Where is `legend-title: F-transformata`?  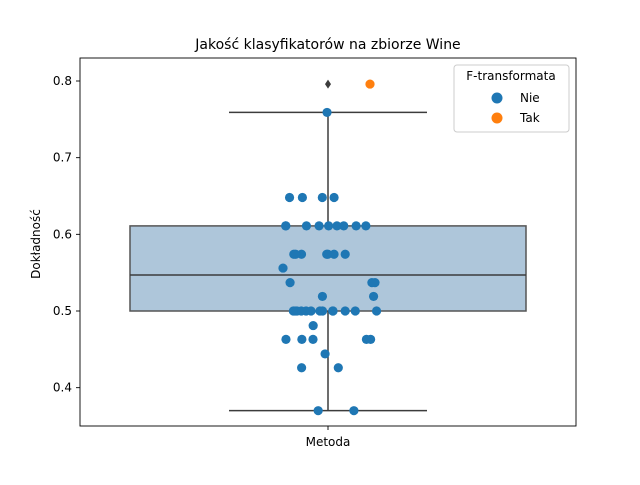 legend-title: F-transformata is located at coordinates (510, 76).